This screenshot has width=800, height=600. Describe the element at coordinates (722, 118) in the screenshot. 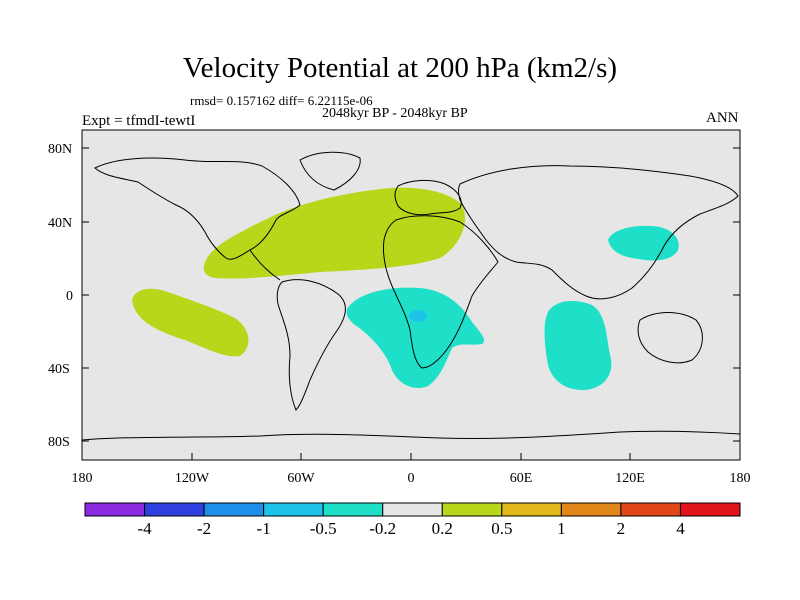

I see `season-label: ANN` at that location.